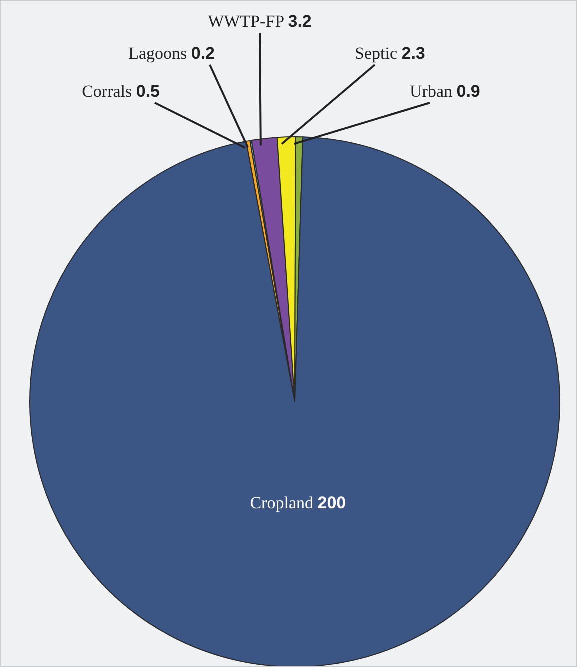 The width and height of the screenshot is (577, 667). Describe the element at coordinates (433, 91) in the screenshot. I see `slice-label: Urban` at that location.